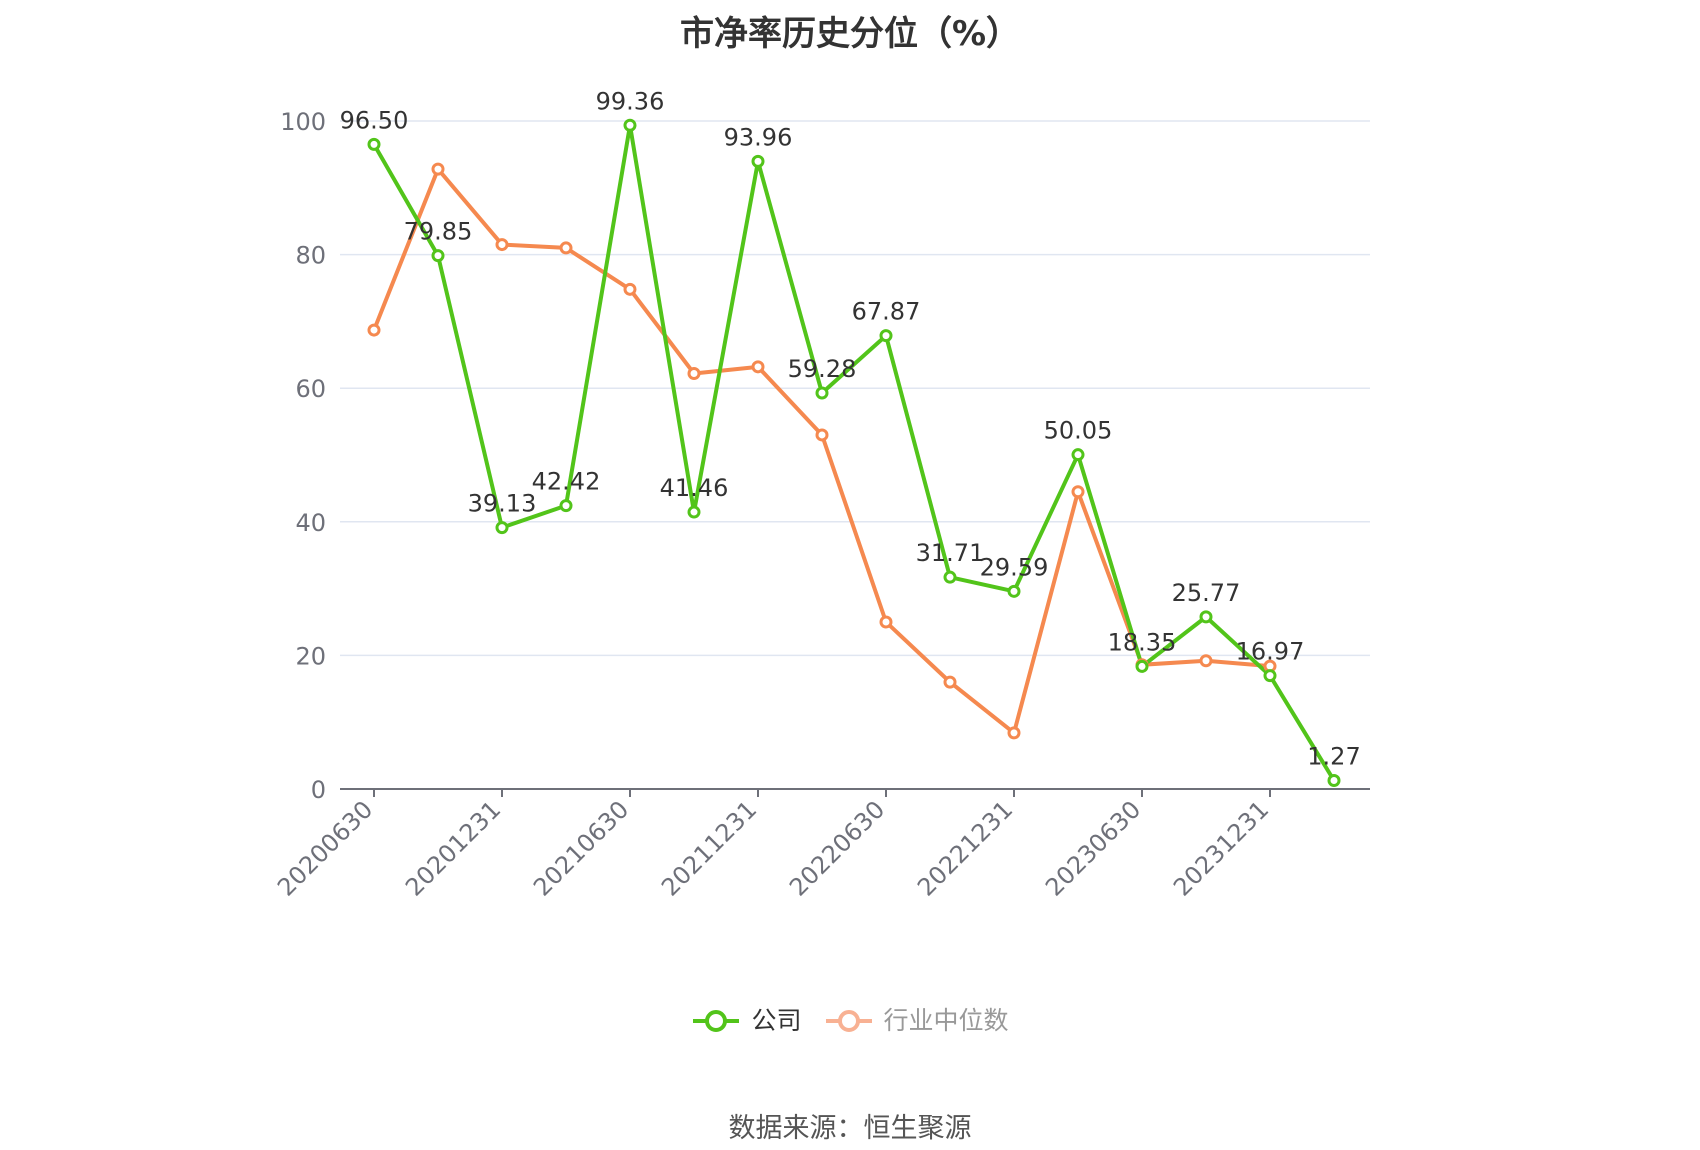  I want to click on legend-industry-icon, so click(848, 1020).